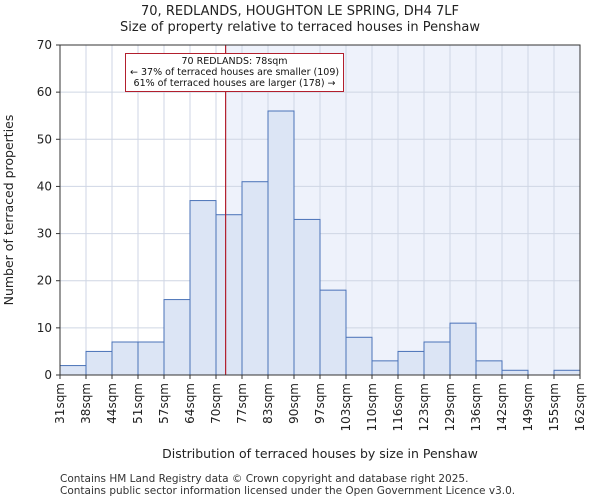  What do you see at coordinates (372, 407) in the screenshot?
I see `x-tick-label: 110sqm` at bounding box center [372, 407].